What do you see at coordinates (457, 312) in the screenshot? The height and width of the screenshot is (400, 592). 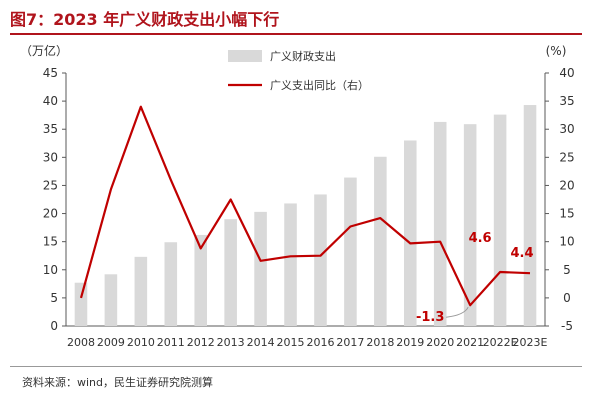 I see `annotation-leader` at bounding box center [457, 312].